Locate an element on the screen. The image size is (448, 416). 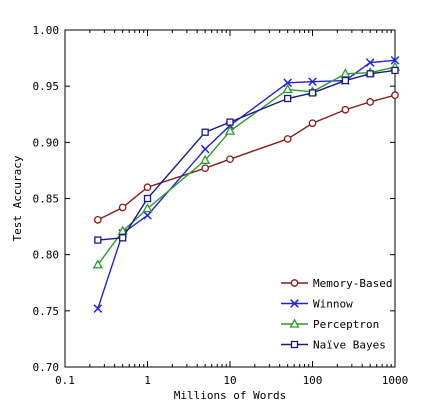
legend-item: Winnow is located at coordinates (317, 304).